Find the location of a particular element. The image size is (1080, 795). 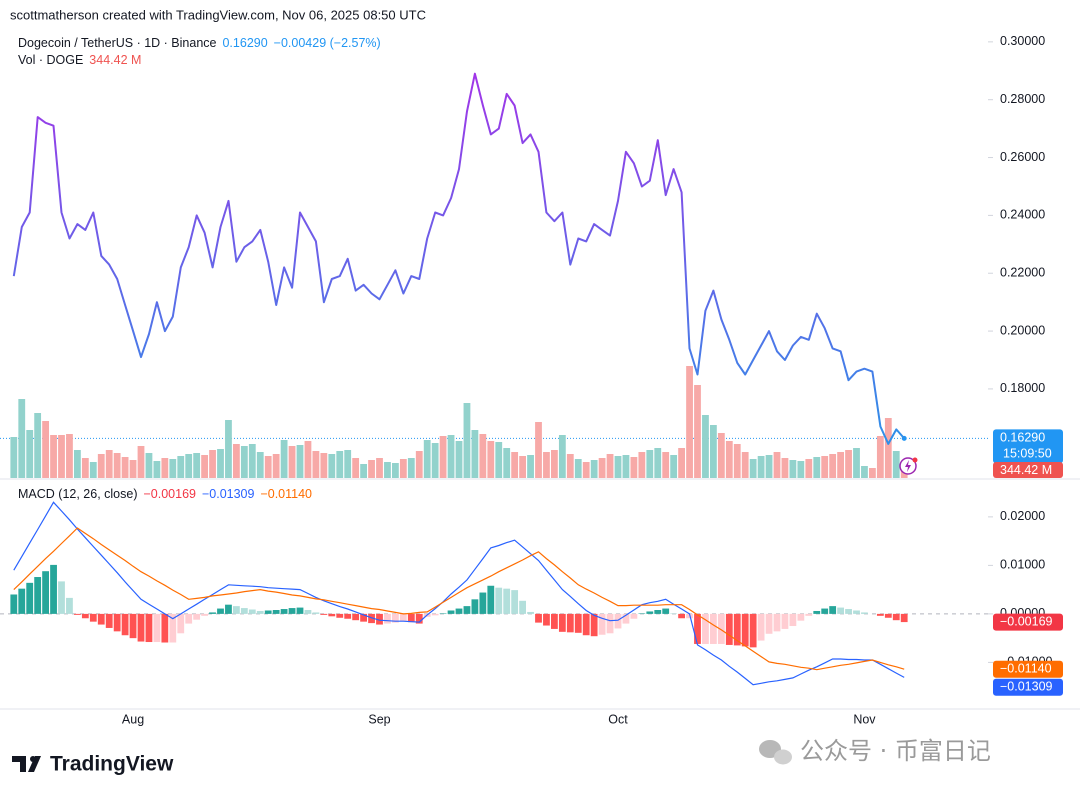

y-tick-label: 0.24000 is located at coordinates (1022, 215).